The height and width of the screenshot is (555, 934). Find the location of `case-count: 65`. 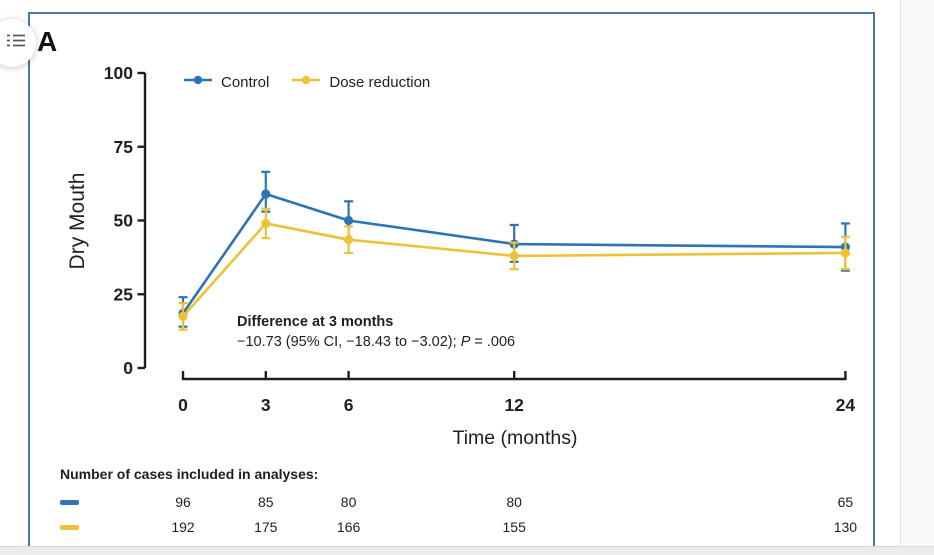

case-count: 65 is located at coordinates (845, 502).